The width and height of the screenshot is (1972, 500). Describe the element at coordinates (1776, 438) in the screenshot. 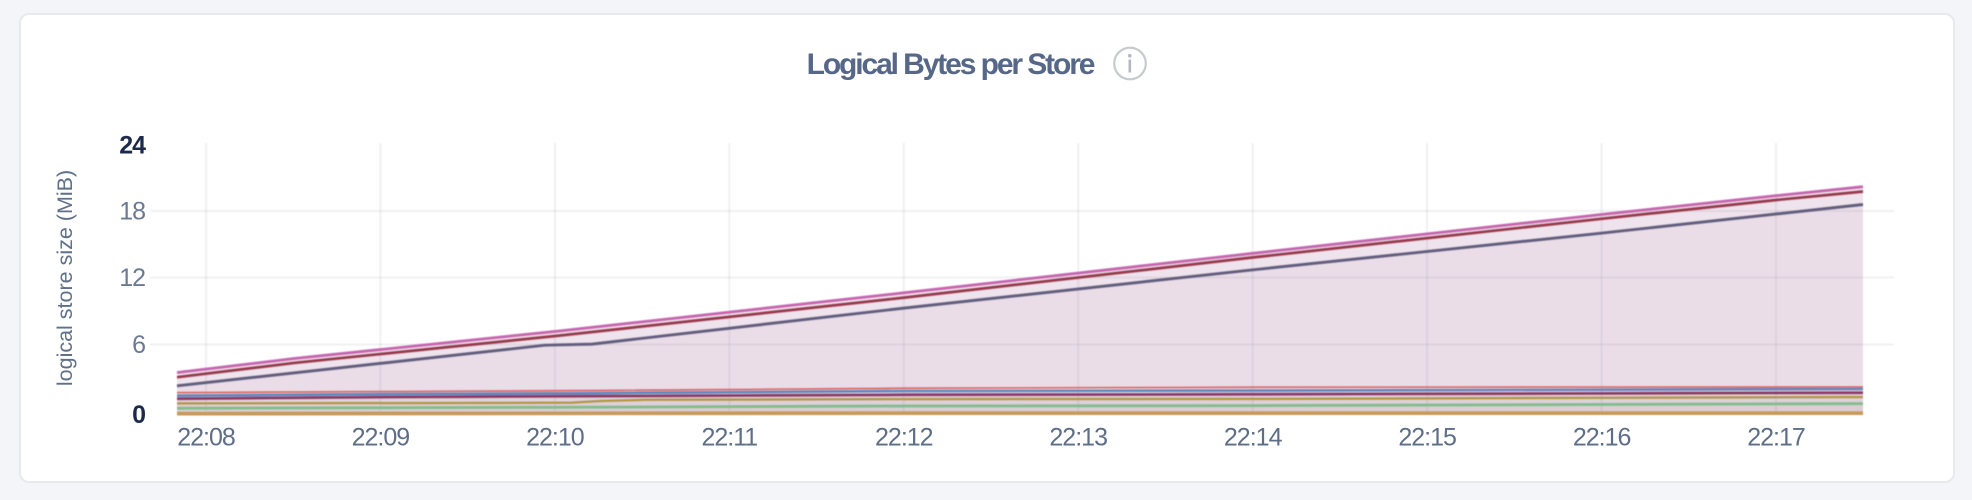

I see `svg-text: 22:17` at that location.